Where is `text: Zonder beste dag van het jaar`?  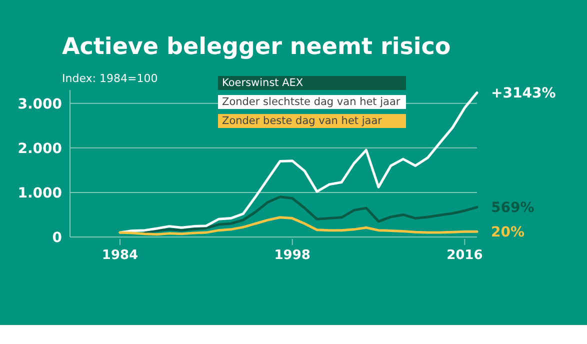
text: Zonder beste dag van het jaar is located at coordinates (312, 121).